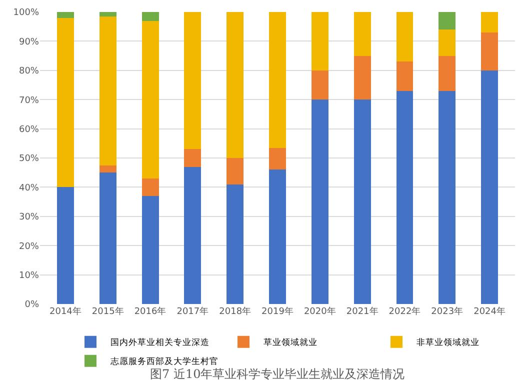 The width and height of the screenshot is (530, 389). What do you see at coordinates (164, 362) in the screenshot?
I see `legend-label: 志愿服务西部及大学生村官` at bounding box center [164, 362].